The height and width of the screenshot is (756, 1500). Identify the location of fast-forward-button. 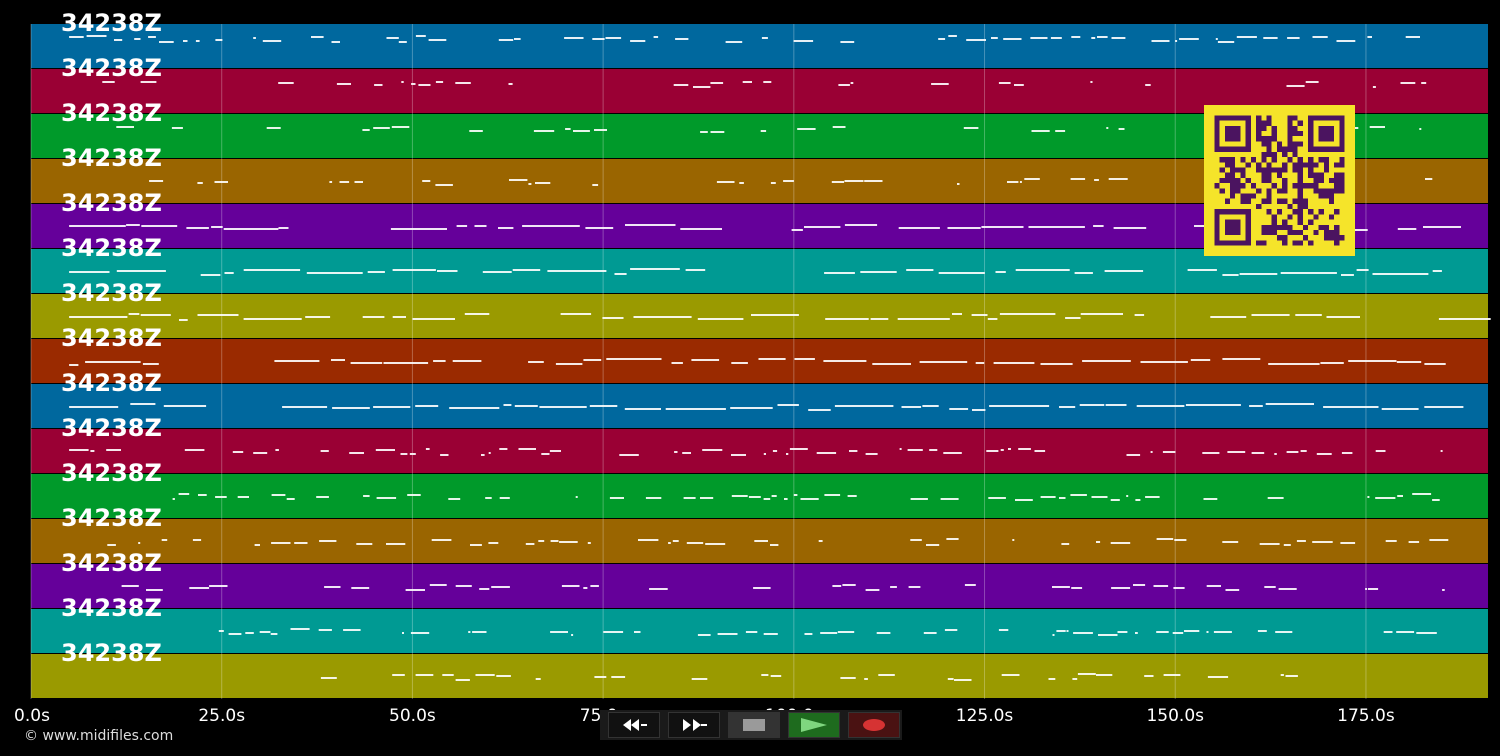
(694, 725).